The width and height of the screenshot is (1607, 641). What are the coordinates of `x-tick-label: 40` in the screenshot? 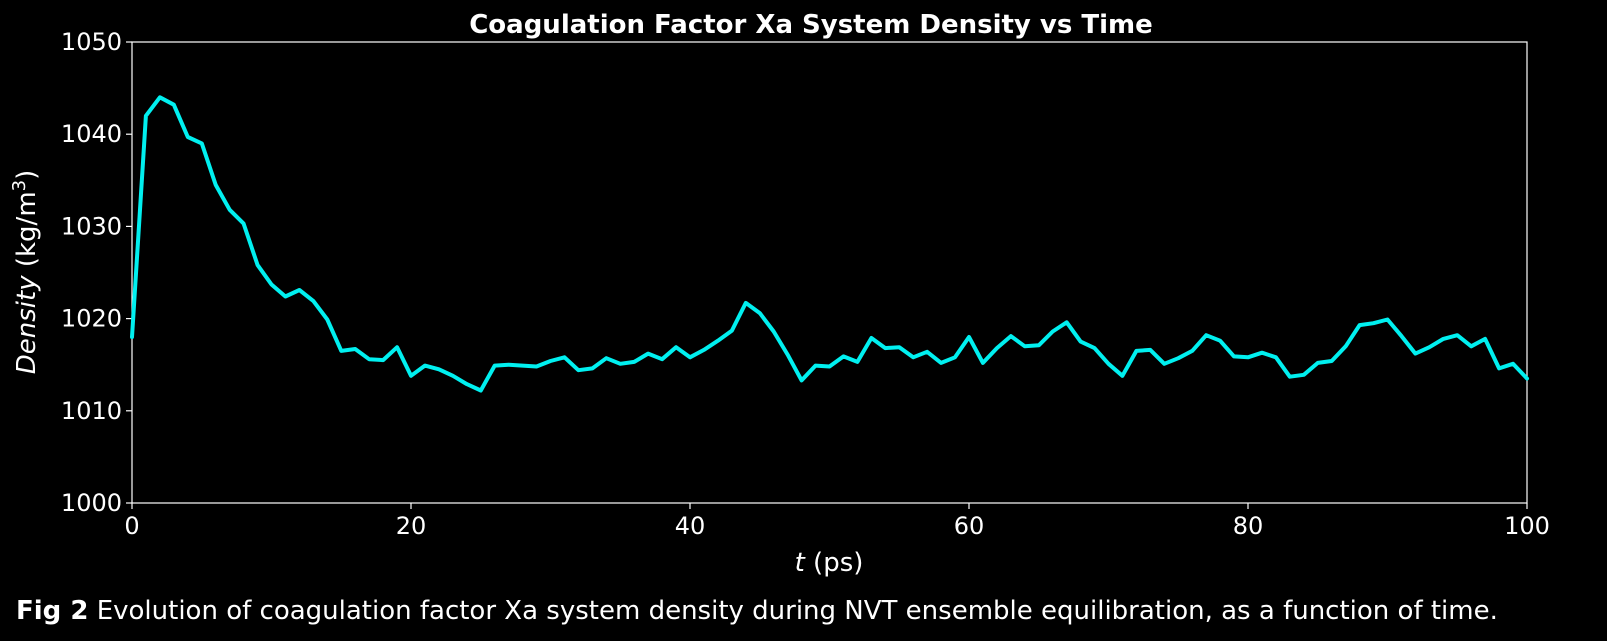 It's located at (690, 526).